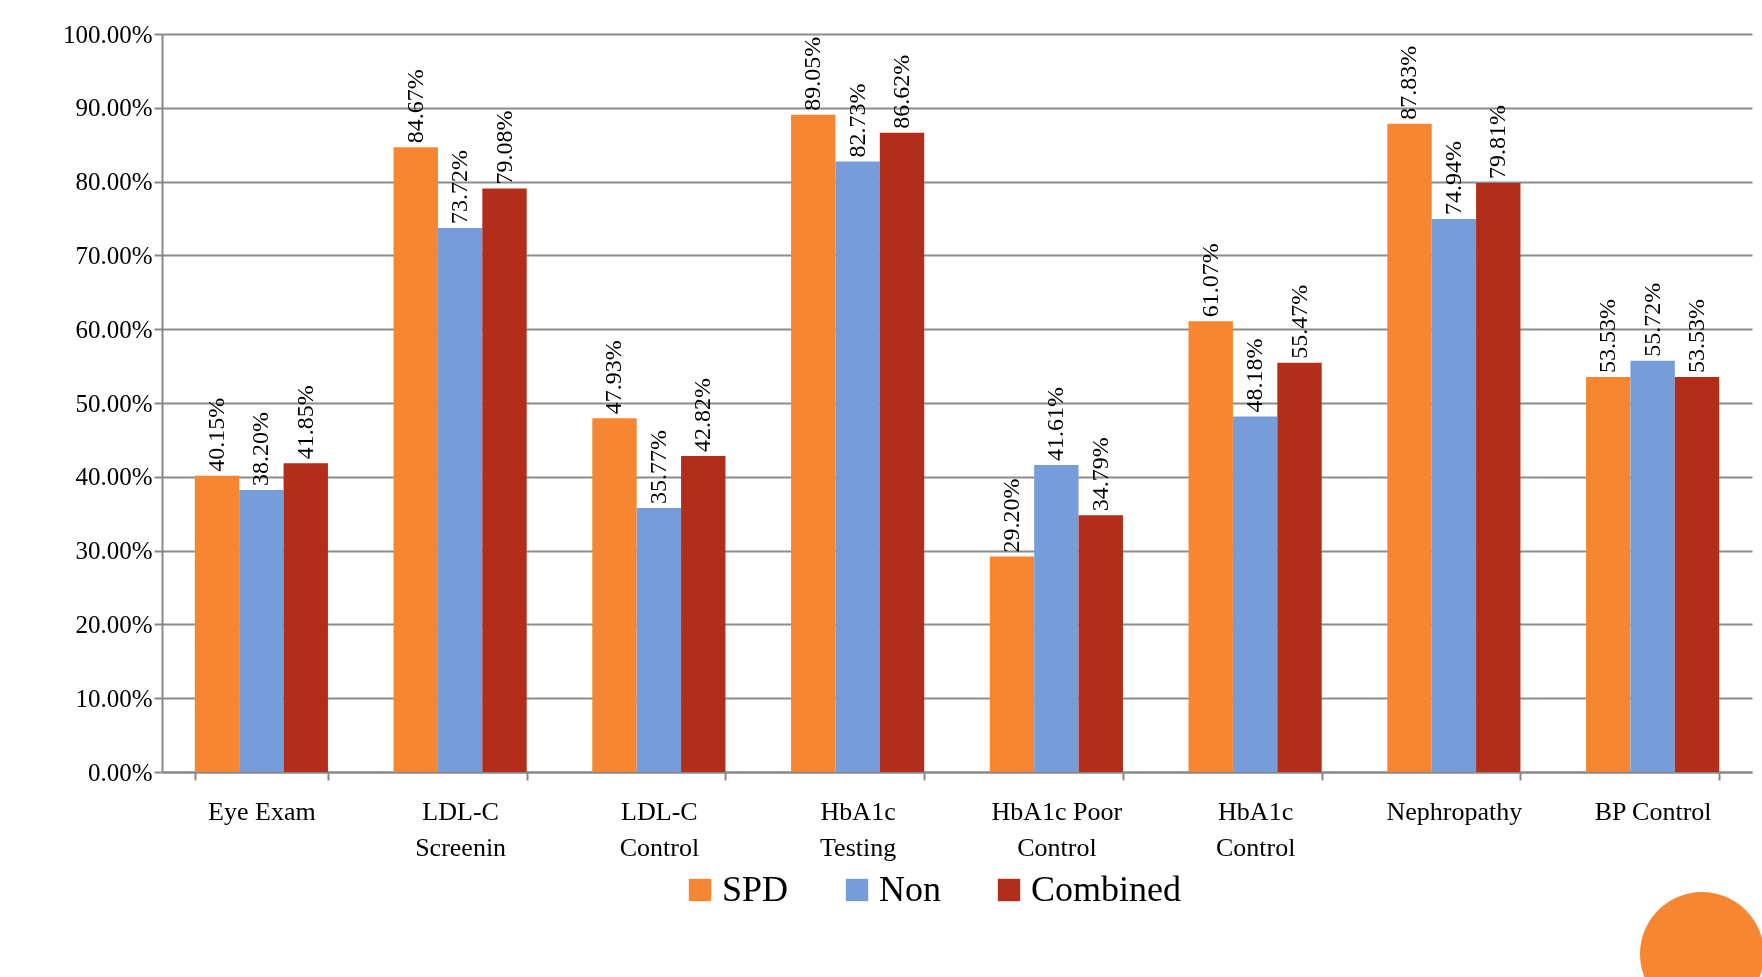 The width and height of the screenshot is (1762, 977). What do you see at coordinates (1055, 423) in the screenshot?
I see `data-label: 41.61%` at bounding box center [1055, 423].